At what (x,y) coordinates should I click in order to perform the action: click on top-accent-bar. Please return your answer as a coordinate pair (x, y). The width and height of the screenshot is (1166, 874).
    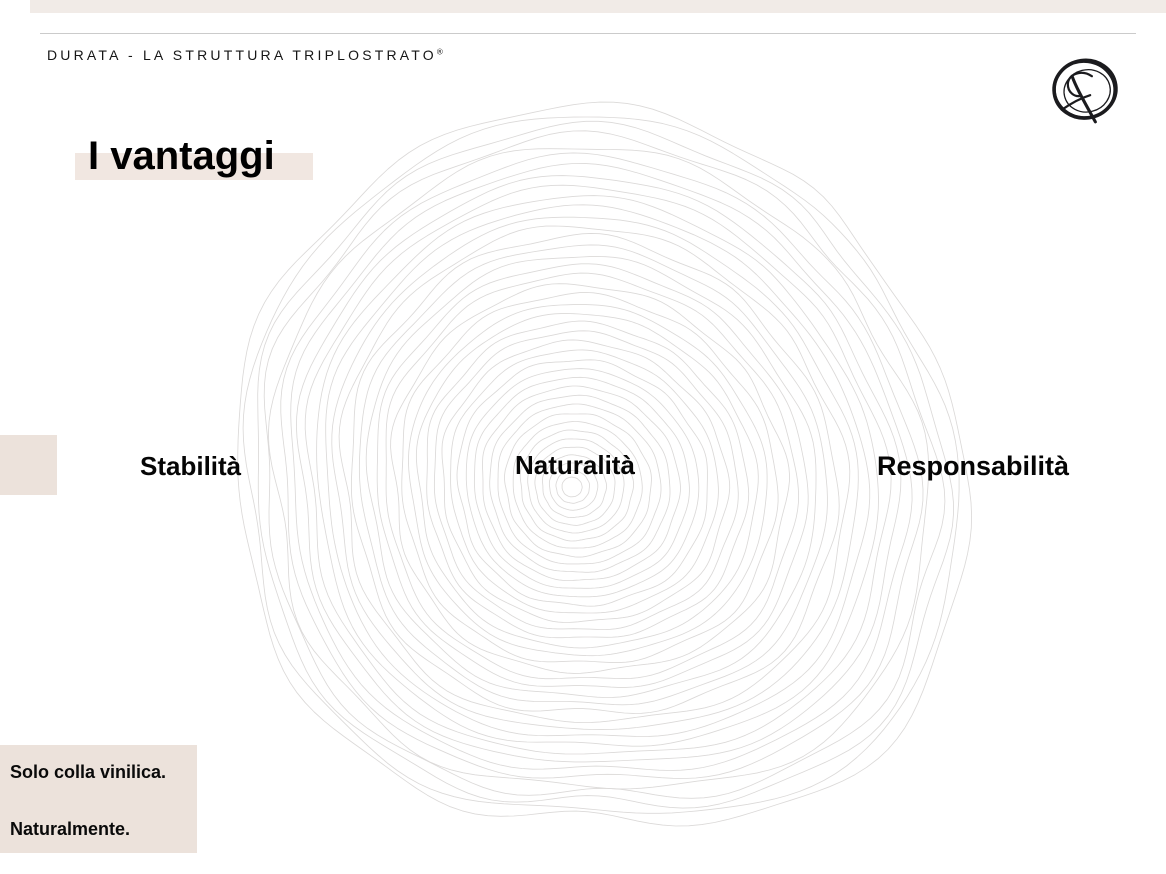
    Looking at the image, I should click on (598, 6).